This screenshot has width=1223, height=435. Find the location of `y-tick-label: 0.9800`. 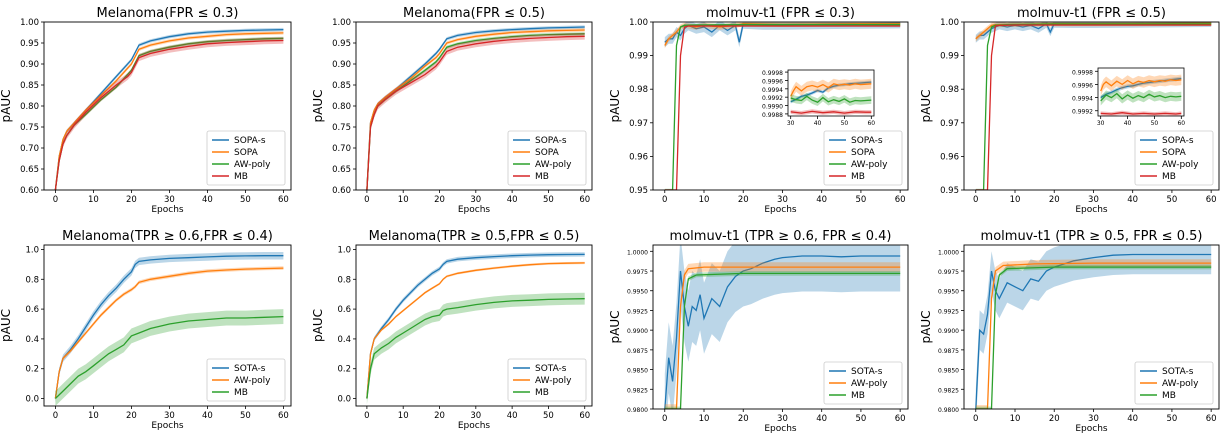

y-tick-label: 0.9800 is located at coordinates (637, 410).